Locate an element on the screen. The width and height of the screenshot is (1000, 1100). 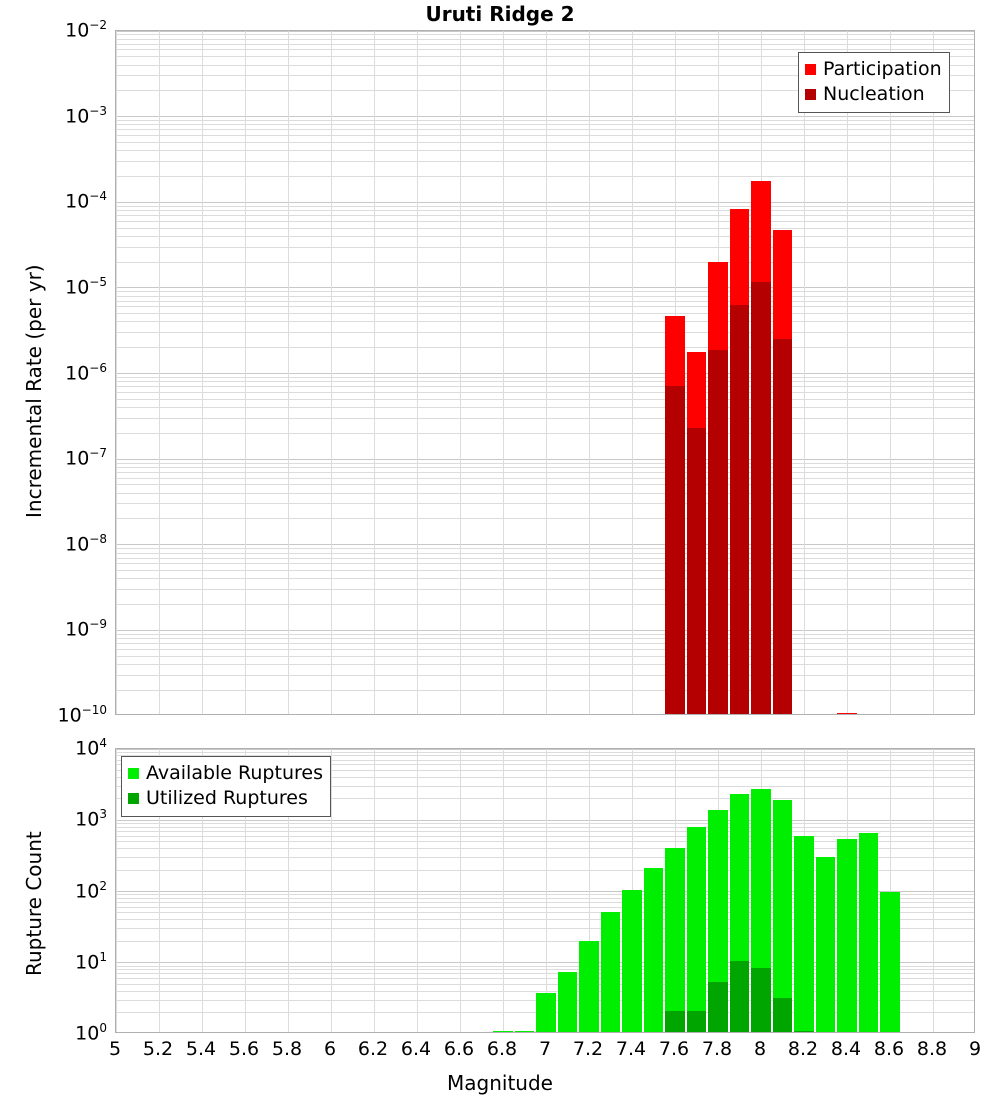
legend-item-available-ruptures: Available Ruptures is located at coordinates (225, 773).